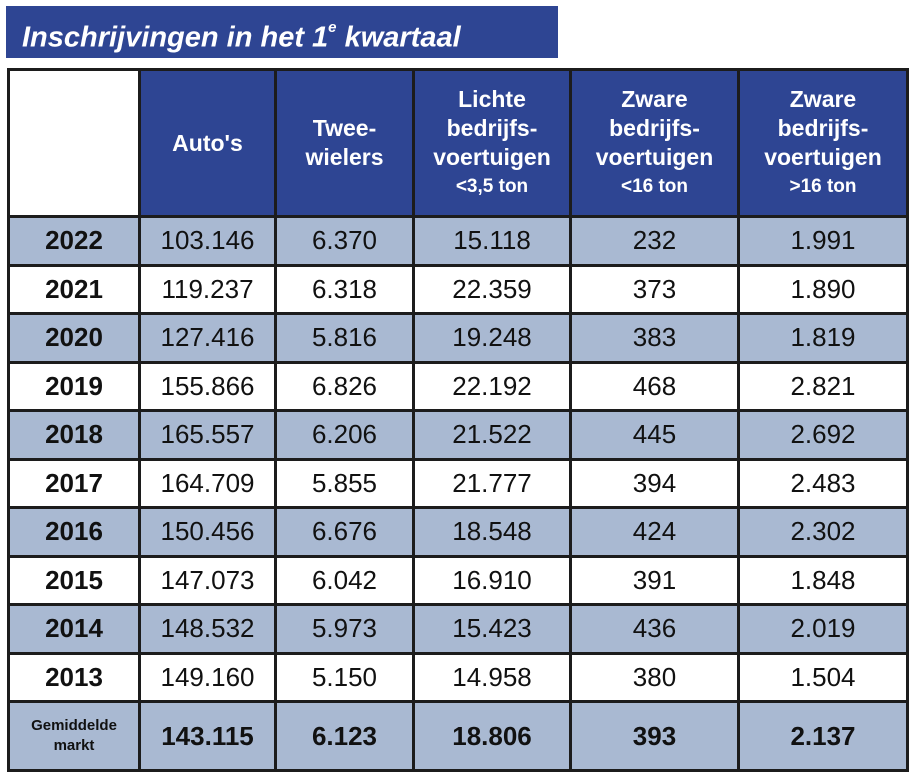  I want to click on table-row: 2015 147.073 6.042 16.910 391 1.848, so click(458, 580).